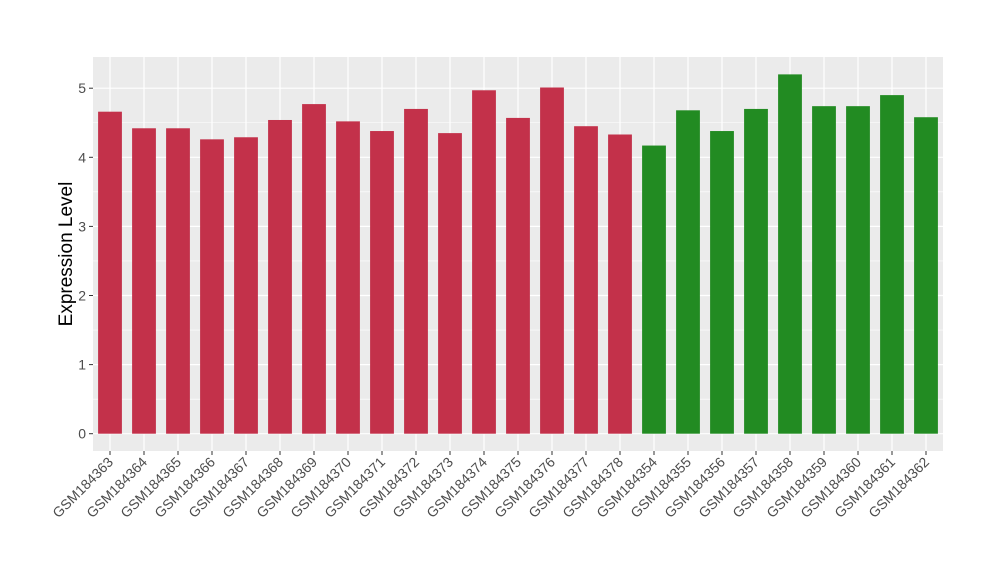  What do you see at coordinates (82, 88) in the screenshot?
I see `y-tick-label: 5` at bounding box center [82, 88].